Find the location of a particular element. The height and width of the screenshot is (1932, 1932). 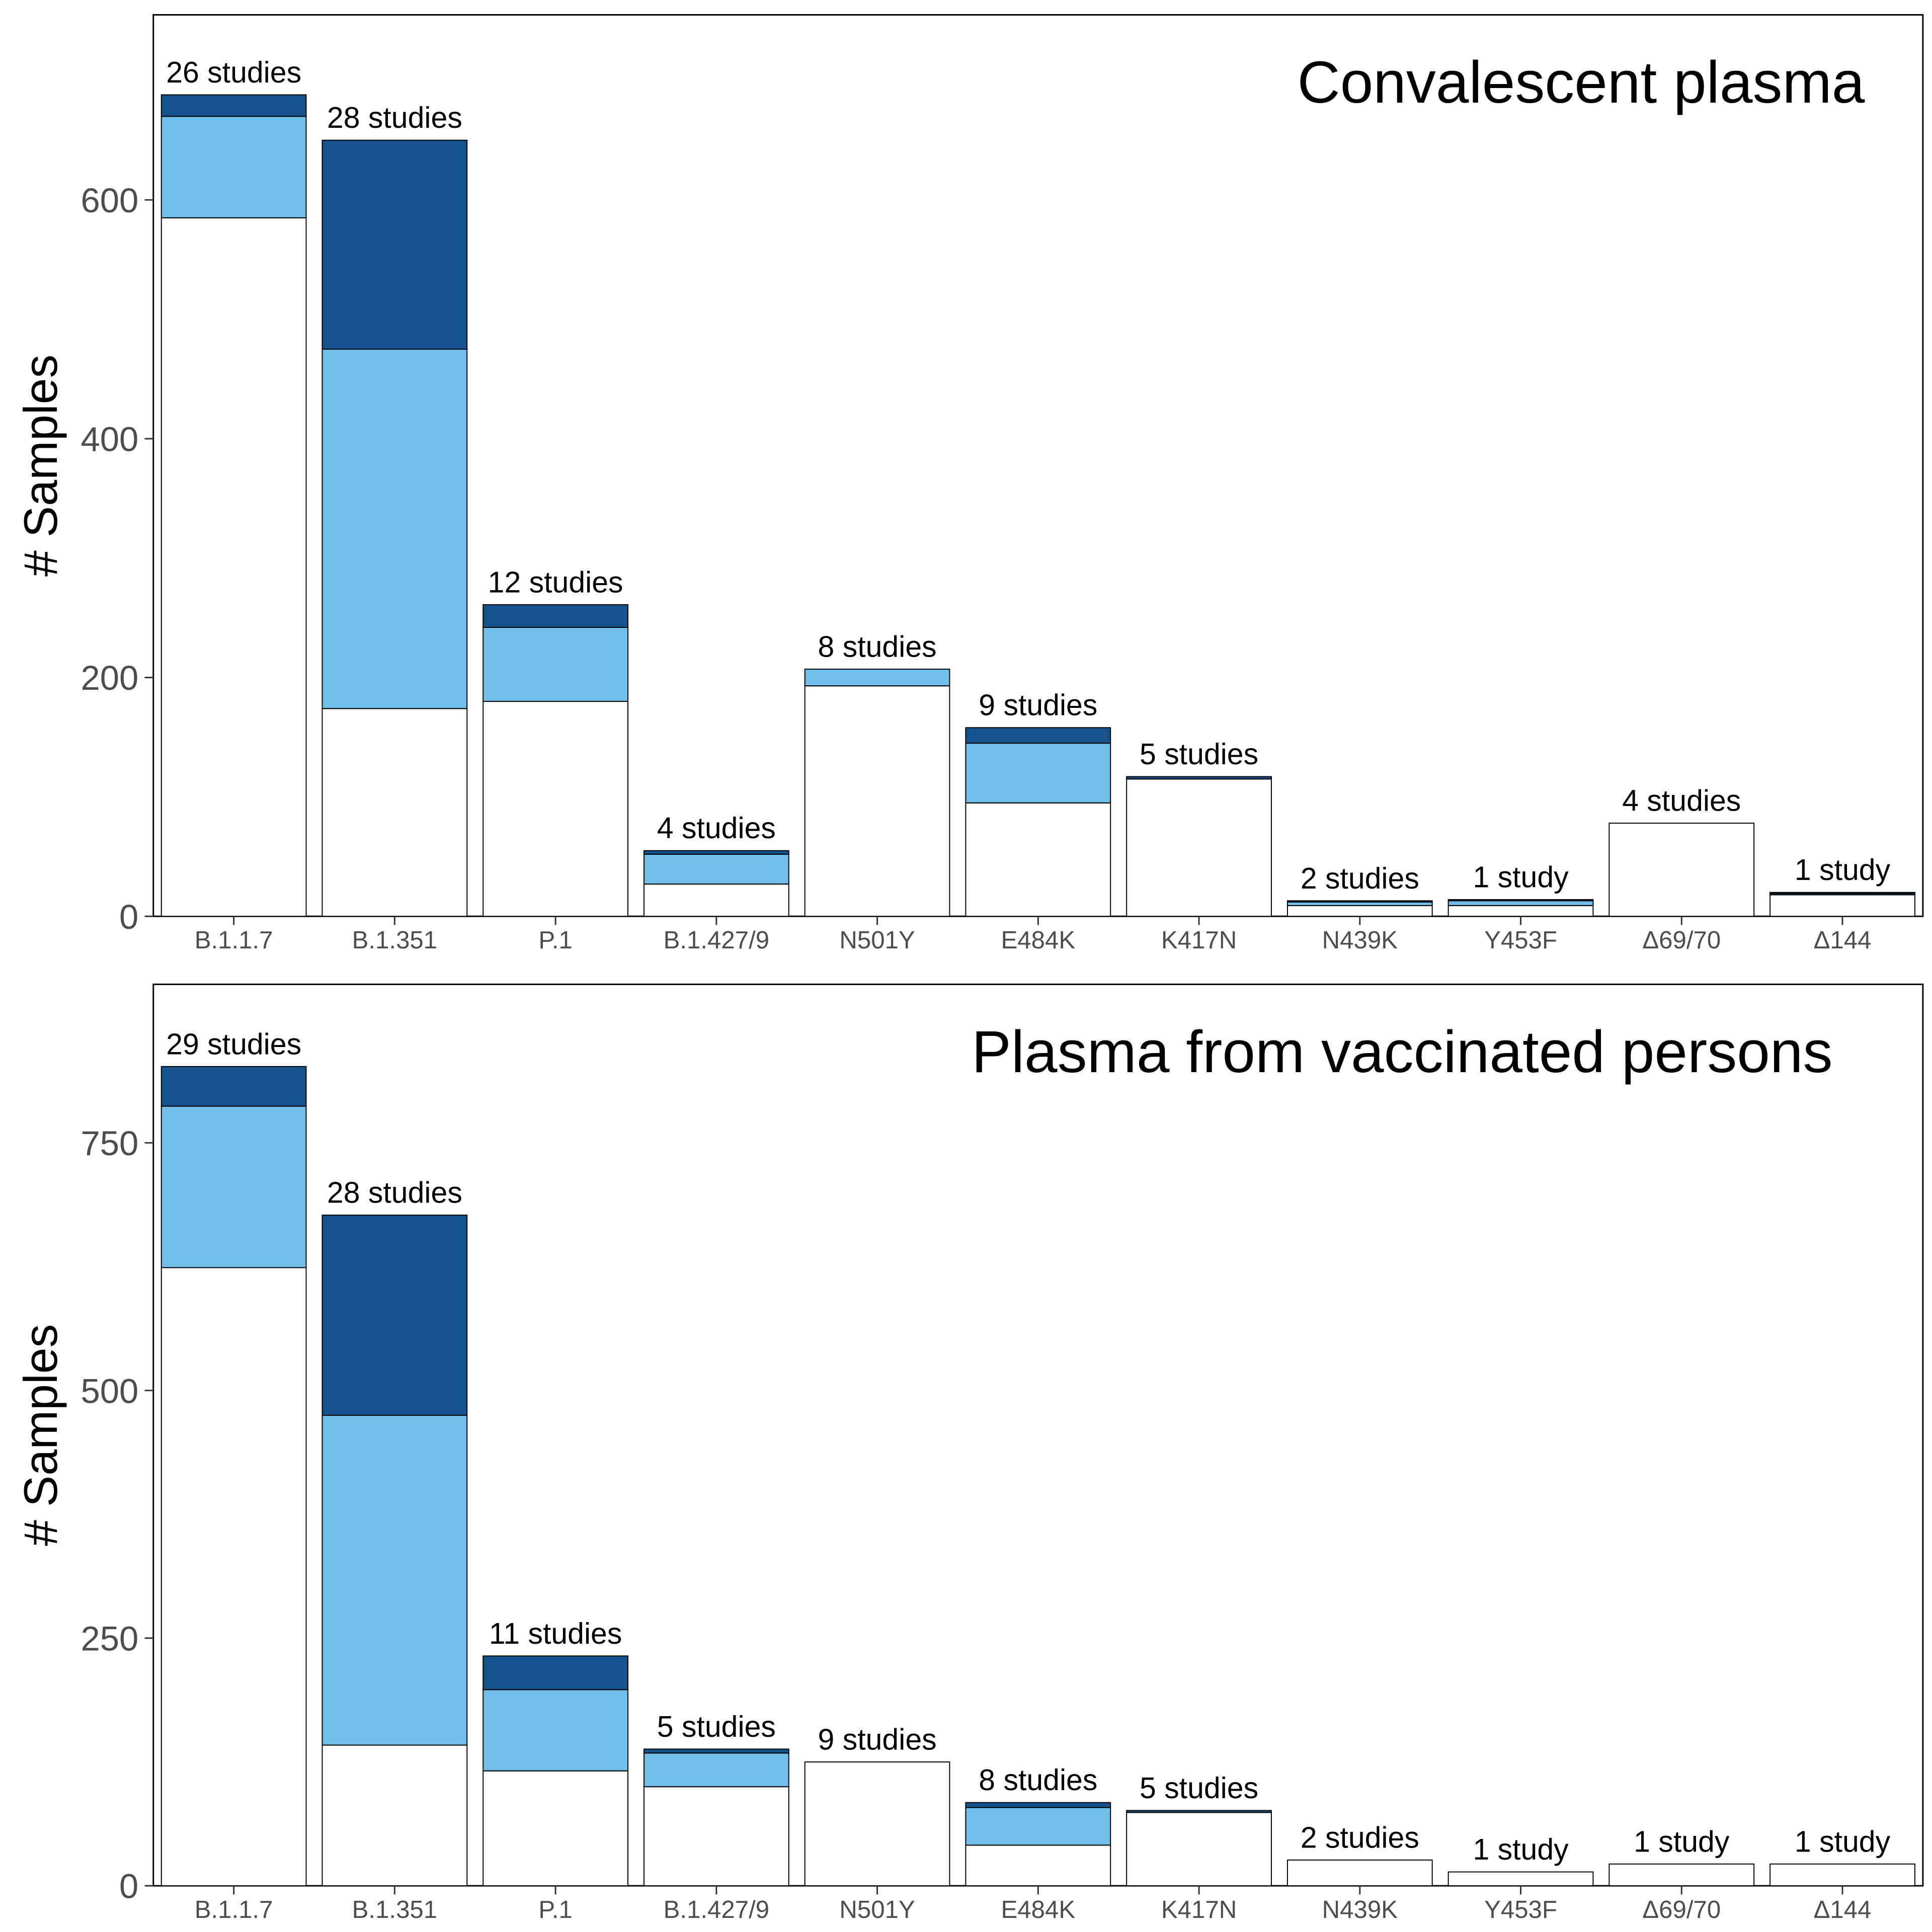

panel-title: Convalescent plasma is located at coordinates (1582, 82).